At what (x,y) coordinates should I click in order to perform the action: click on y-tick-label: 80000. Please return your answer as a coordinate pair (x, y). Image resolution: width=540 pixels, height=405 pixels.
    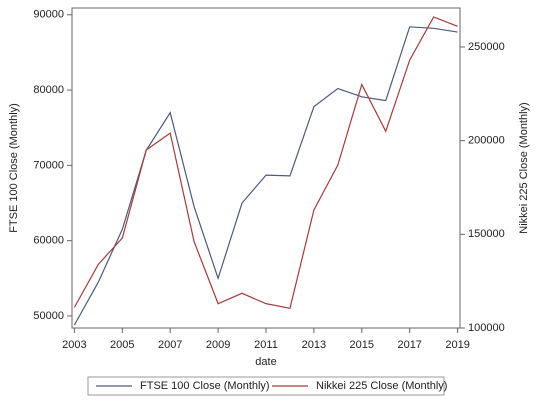
    Looking at the image, I should click on (48, 90).